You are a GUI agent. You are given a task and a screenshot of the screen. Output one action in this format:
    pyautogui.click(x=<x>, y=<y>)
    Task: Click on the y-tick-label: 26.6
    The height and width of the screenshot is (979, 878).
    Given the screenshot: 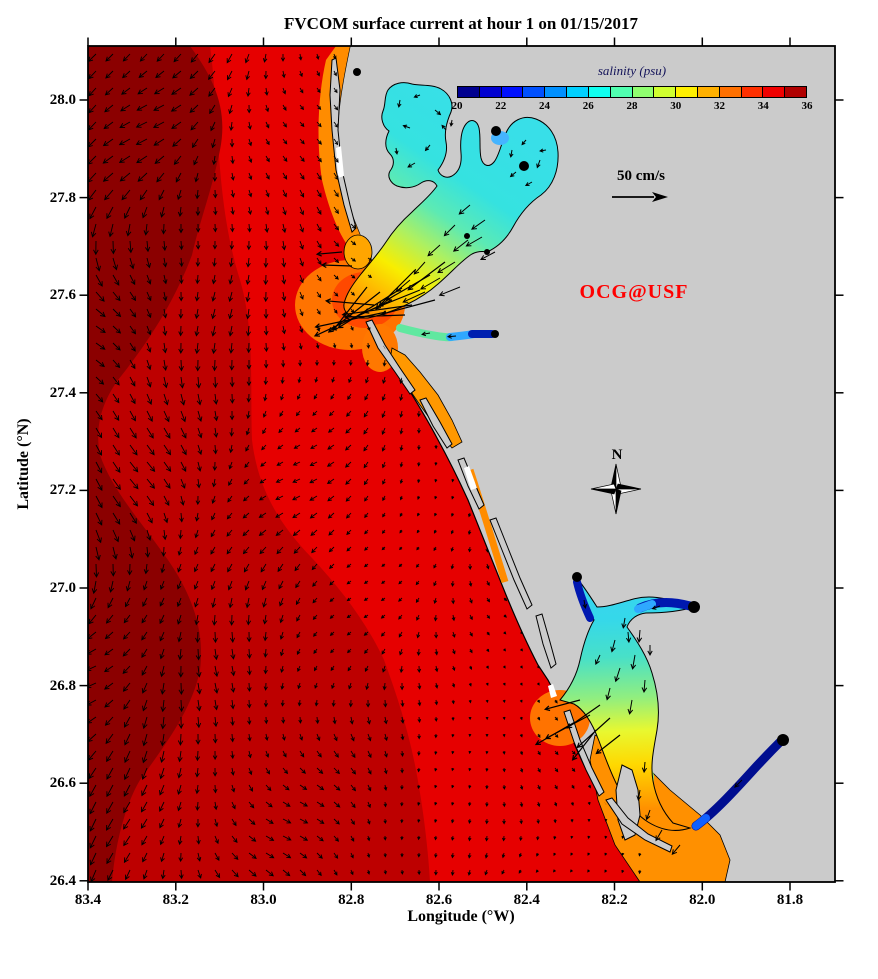 What is the action you would take?
    pyautogui.click(x=62, y=783)
    